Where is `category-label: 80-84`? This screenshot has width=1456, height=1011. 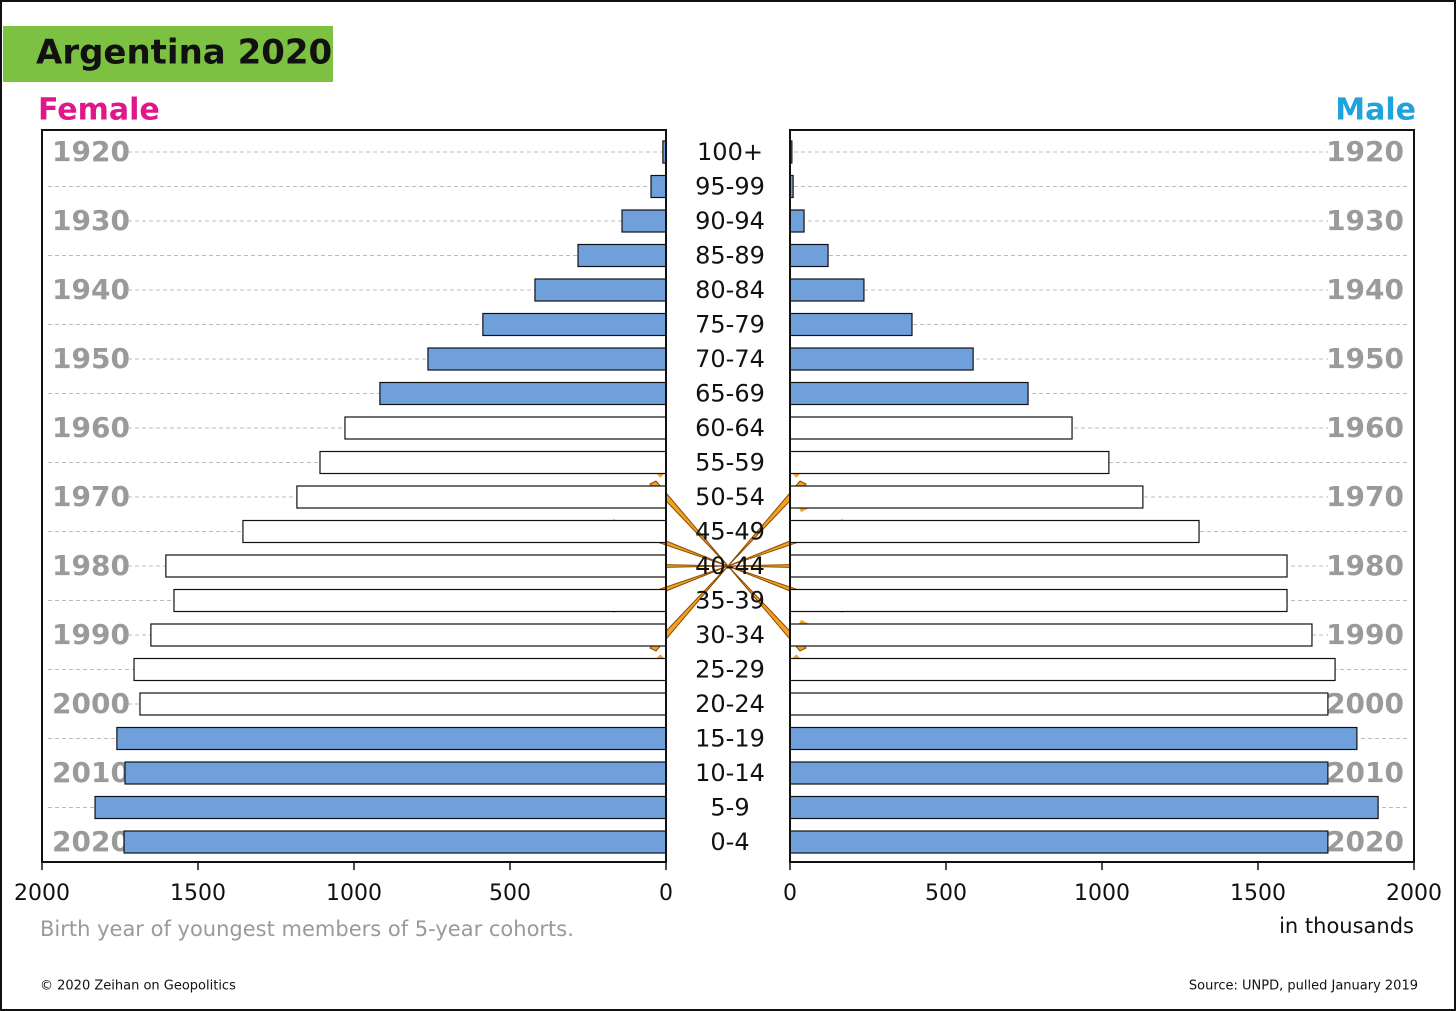
category-label: 80-84 is located at coordinates (730, 290).